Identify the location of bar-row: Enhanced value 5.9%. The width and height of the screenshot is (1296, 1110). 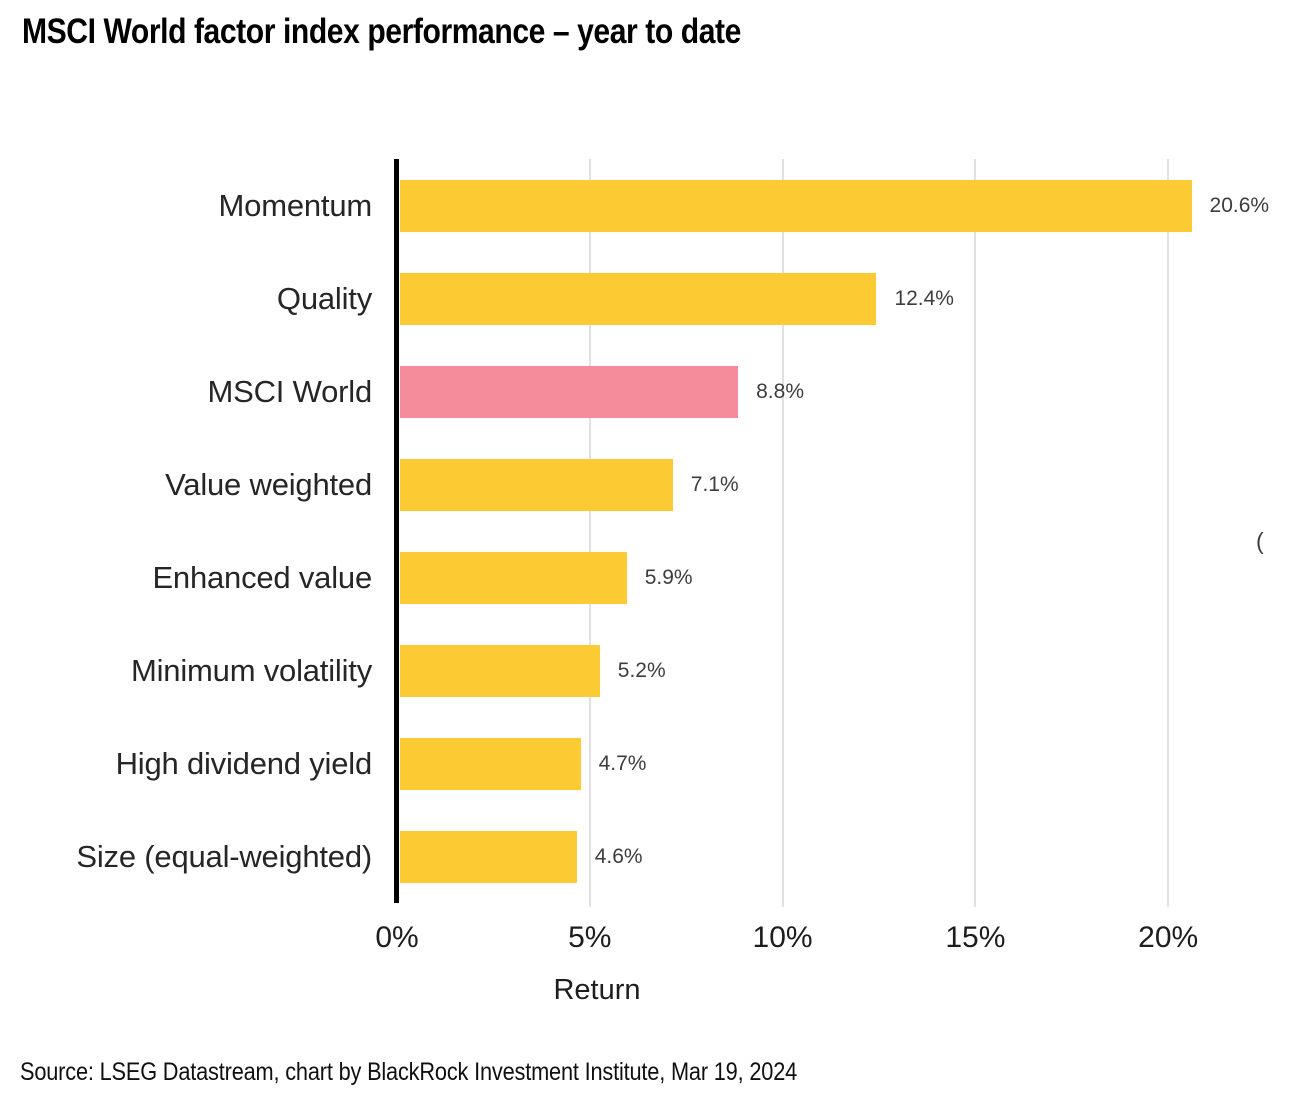
(648, 577).